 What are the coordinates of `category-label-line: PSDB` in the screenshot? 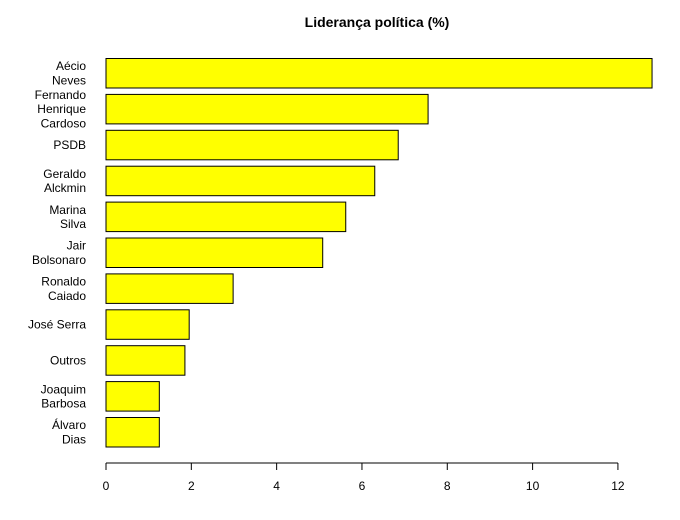 It's located at (69, 145).